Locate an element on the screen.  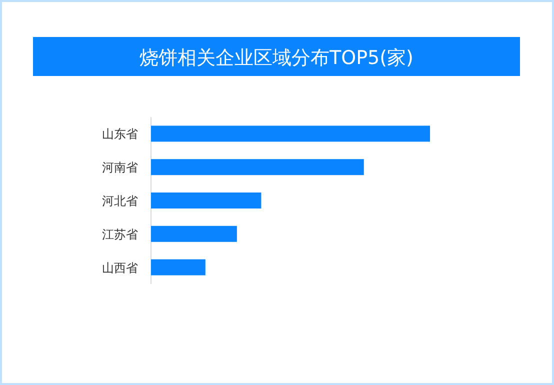
y-tick-label: 山东省 is located at coordinates (120, 134).